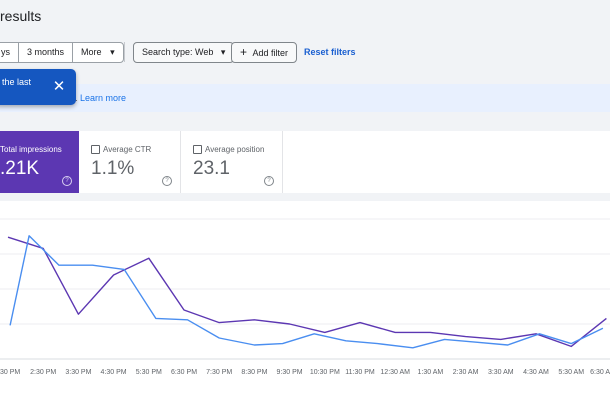  Describe the element at coordinates (124, 52) in the screenshot. I see `toolbar-divider` at that location.